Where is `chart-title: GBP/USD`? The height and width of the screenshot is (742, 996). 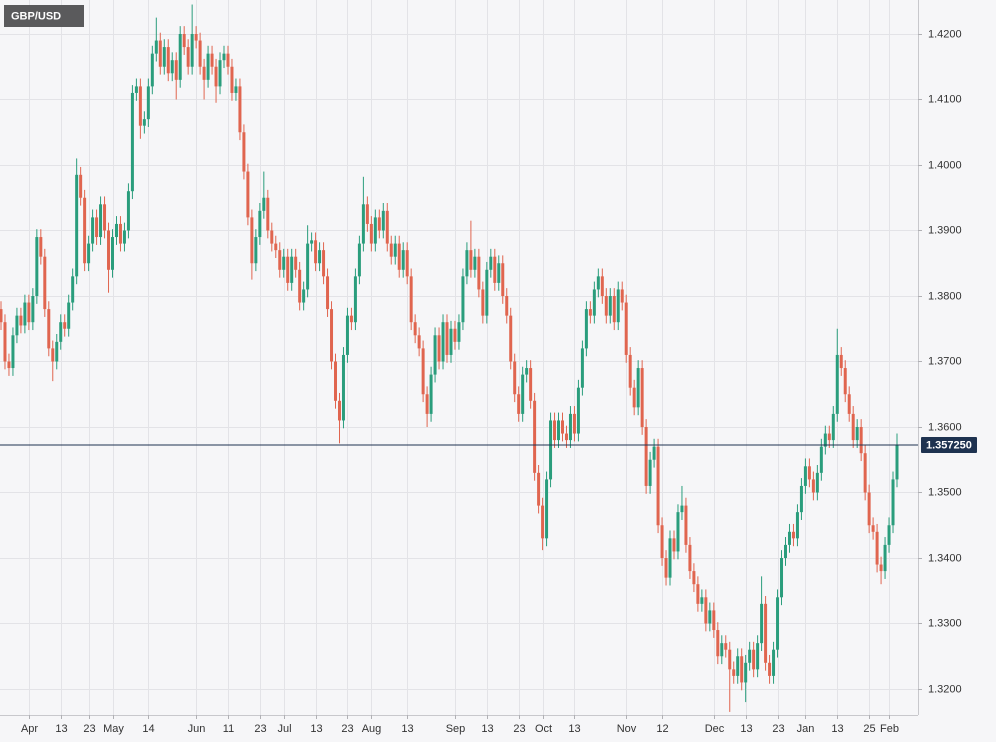
chart-title: GBP/USD is located at coordinates (36, 16).